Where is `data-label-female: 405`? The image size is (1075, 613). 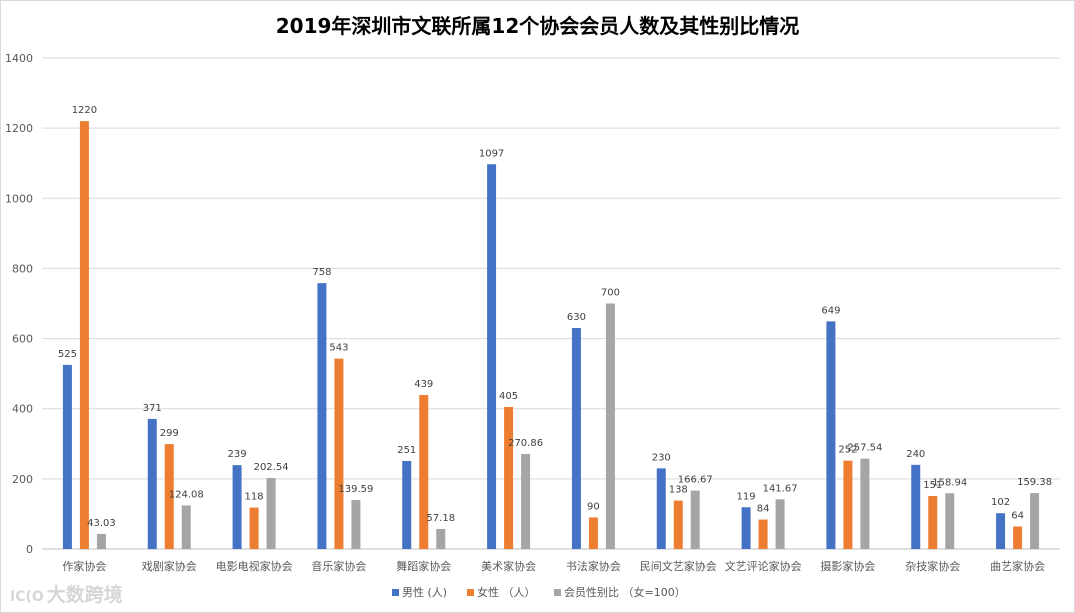
data-label-female: 405 is located at coordinates (508, 396).